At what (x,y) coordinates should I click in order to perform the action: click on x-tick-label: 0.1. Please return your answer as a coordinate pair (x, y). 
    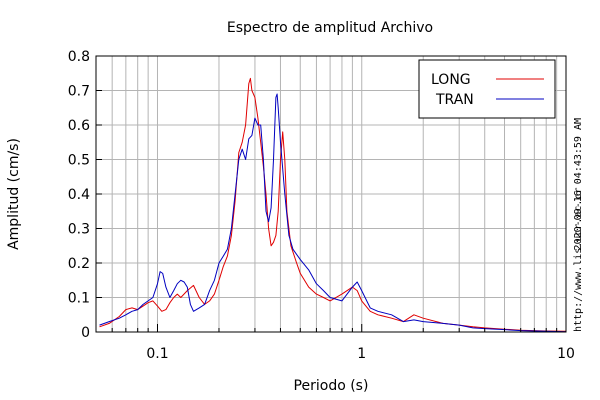
    Looking at the image, I should click on (157, 354).